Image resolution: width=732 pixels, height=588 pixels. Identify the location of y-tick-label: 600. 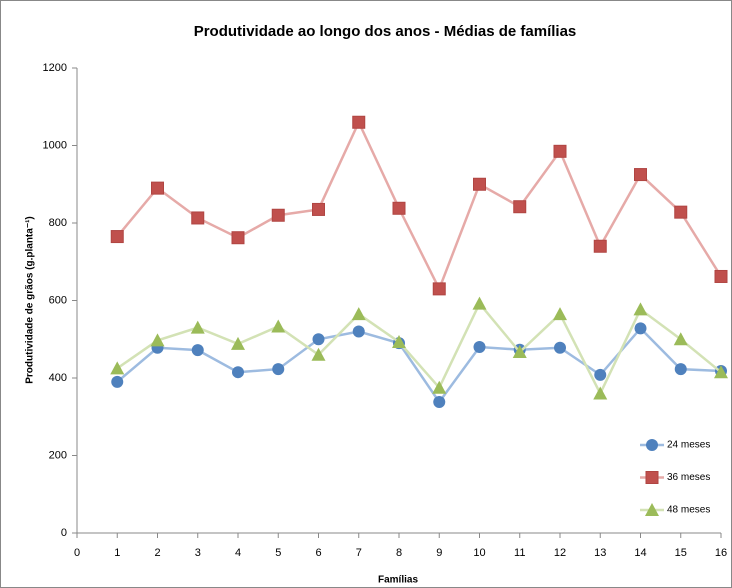
(58, 300).